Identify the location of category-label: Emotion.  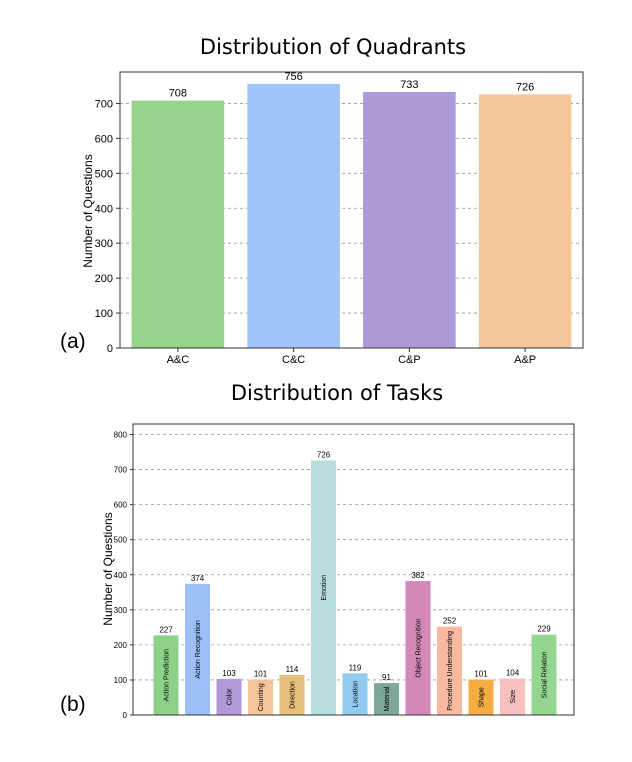
(324, 588).